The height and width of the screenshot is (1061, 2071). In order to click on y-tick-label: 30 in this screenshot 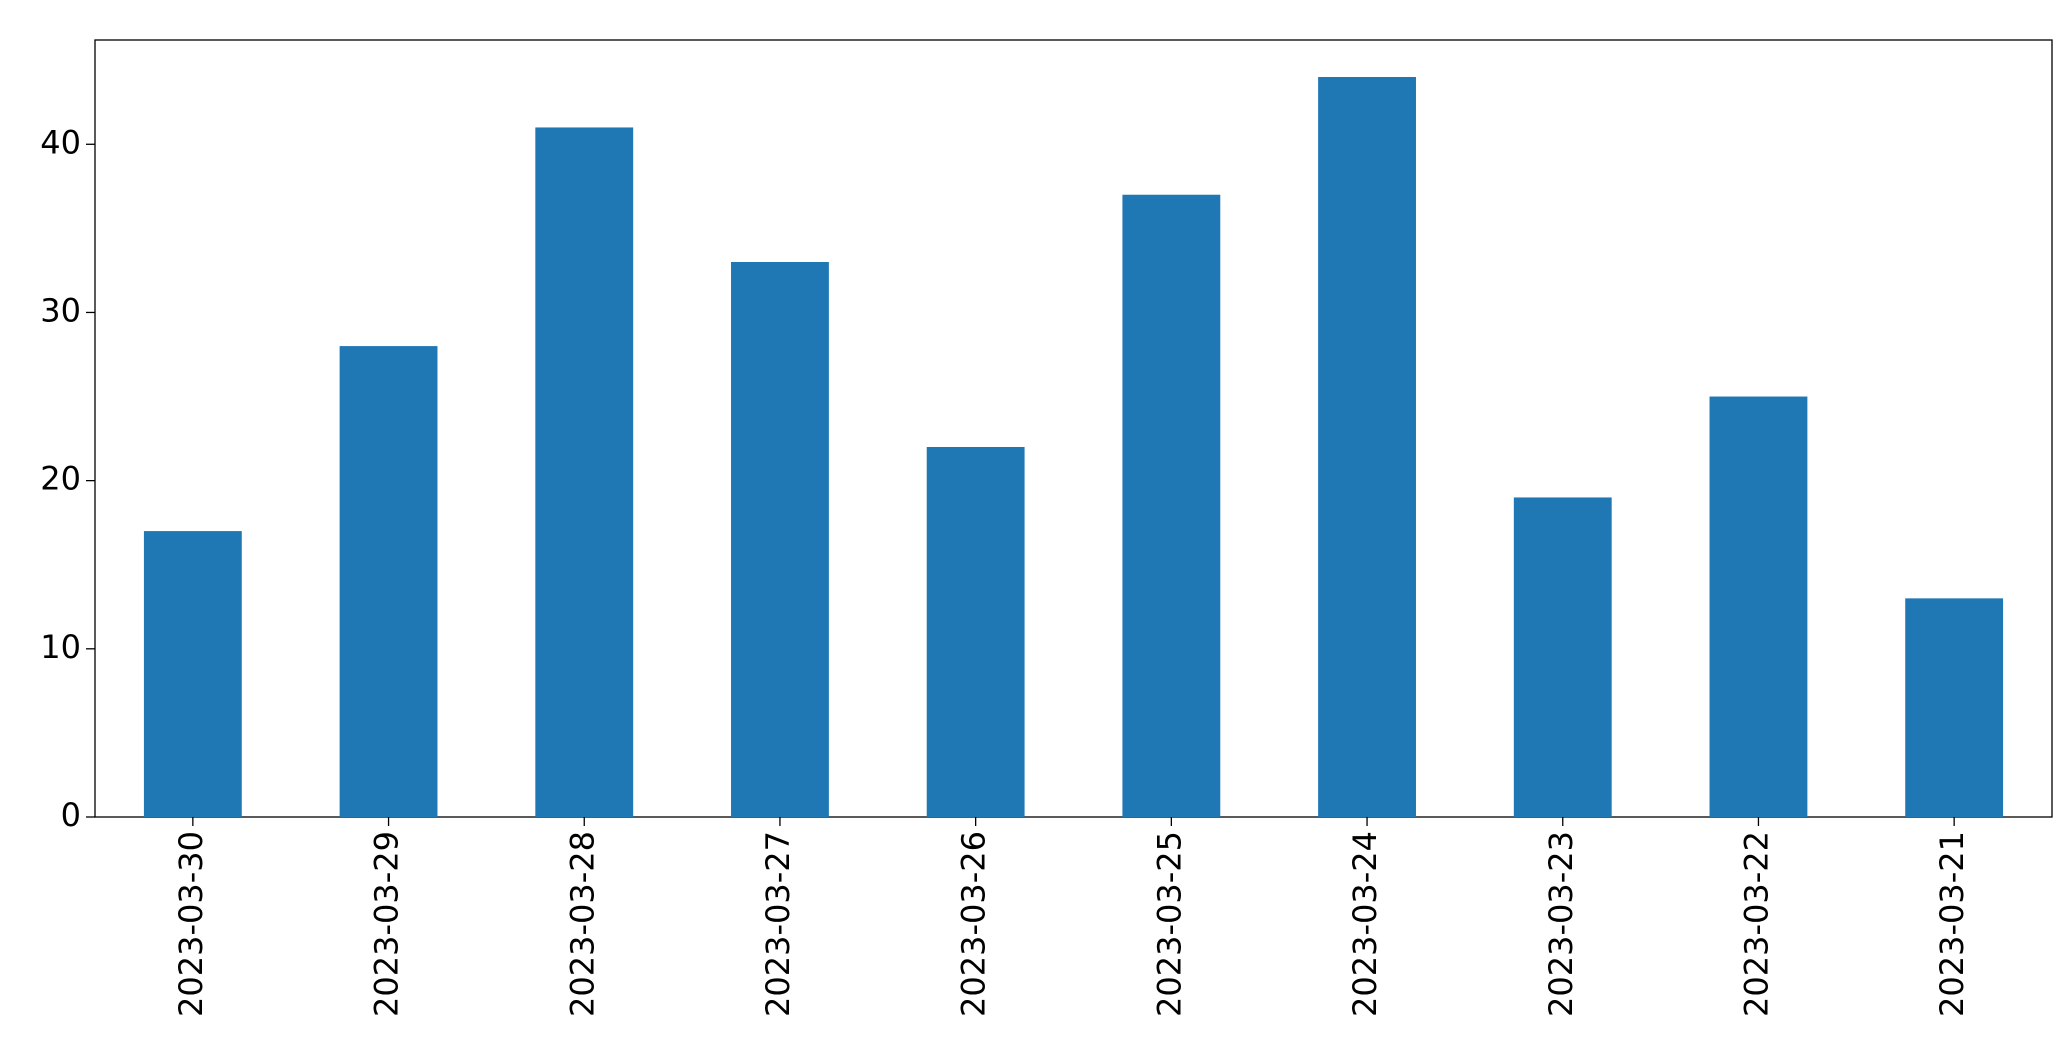, I will do `click(60, 310)`.